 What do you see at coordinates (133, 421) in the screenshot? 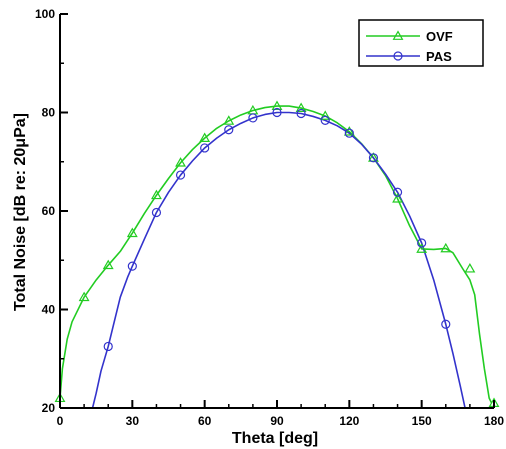
I see `x-tick-label: 30` at bounding box center [133, 421].